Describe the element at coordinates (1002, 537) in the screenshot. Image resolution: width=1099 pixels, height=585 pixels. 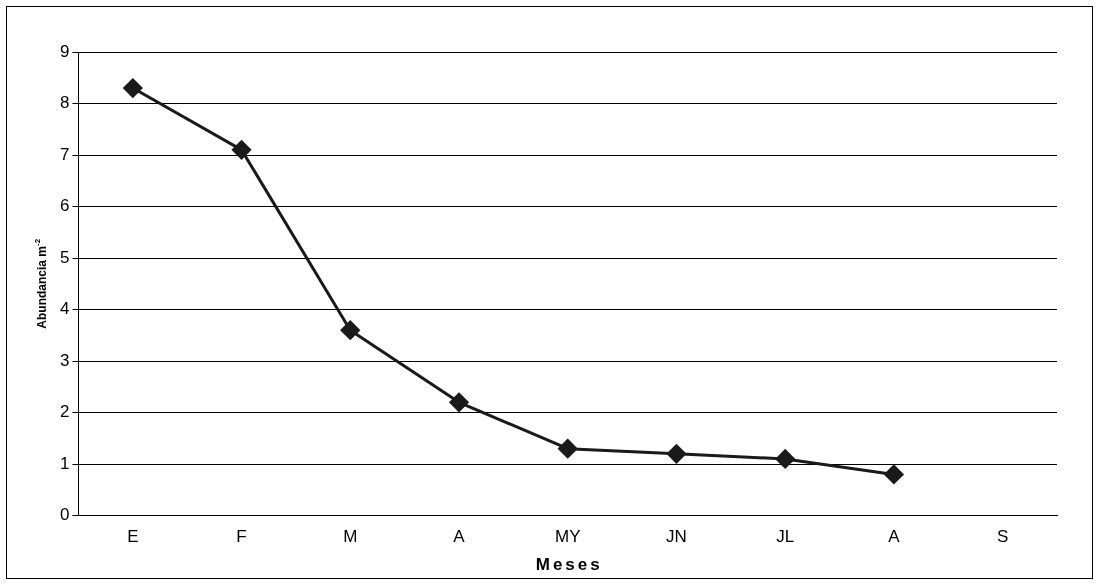
I see `x-tick-label: S` at that location.